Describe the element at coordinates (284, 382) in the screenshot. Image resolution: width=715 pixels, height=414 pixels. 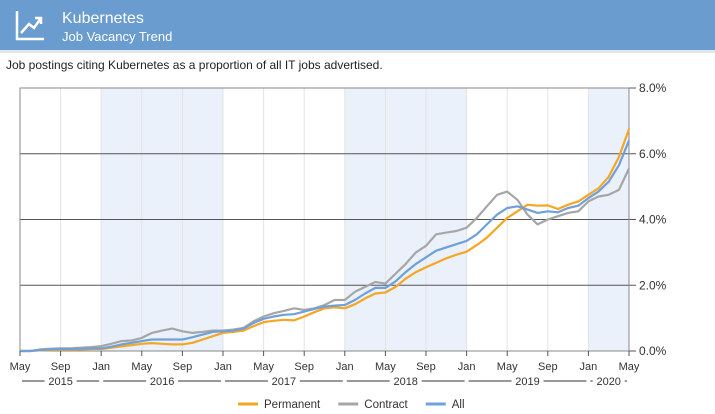
I see `year-label: 2017` at that location.